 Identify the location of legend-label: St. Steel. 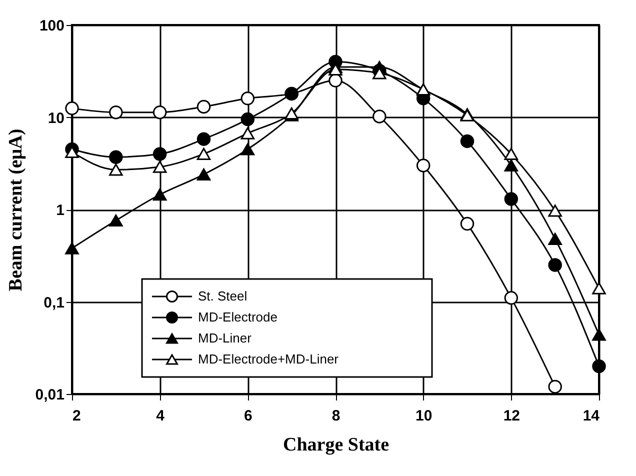
(223, 296).